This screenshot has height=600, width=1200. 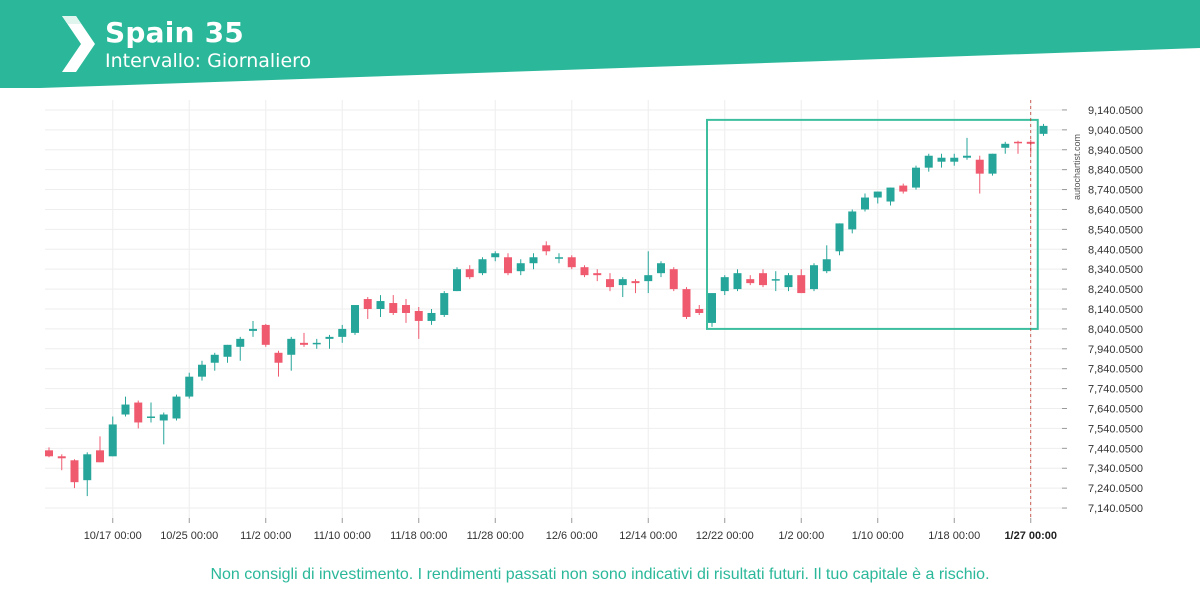 I want to click on y-tick-label: 7,740.0500, so click(x=1115, y=390).